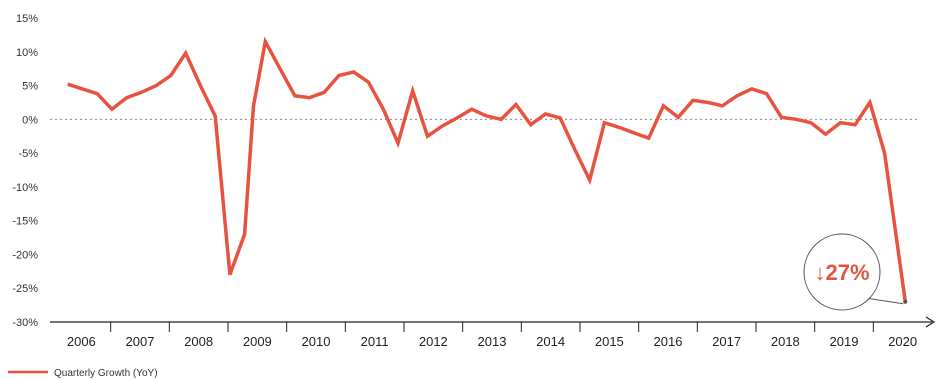 Image resolution: width=938 pixels, height=380 pixels. Describe the element at coordinates (27, 53) in the screenshot. I see `y-tick-label: 10%` at that location.